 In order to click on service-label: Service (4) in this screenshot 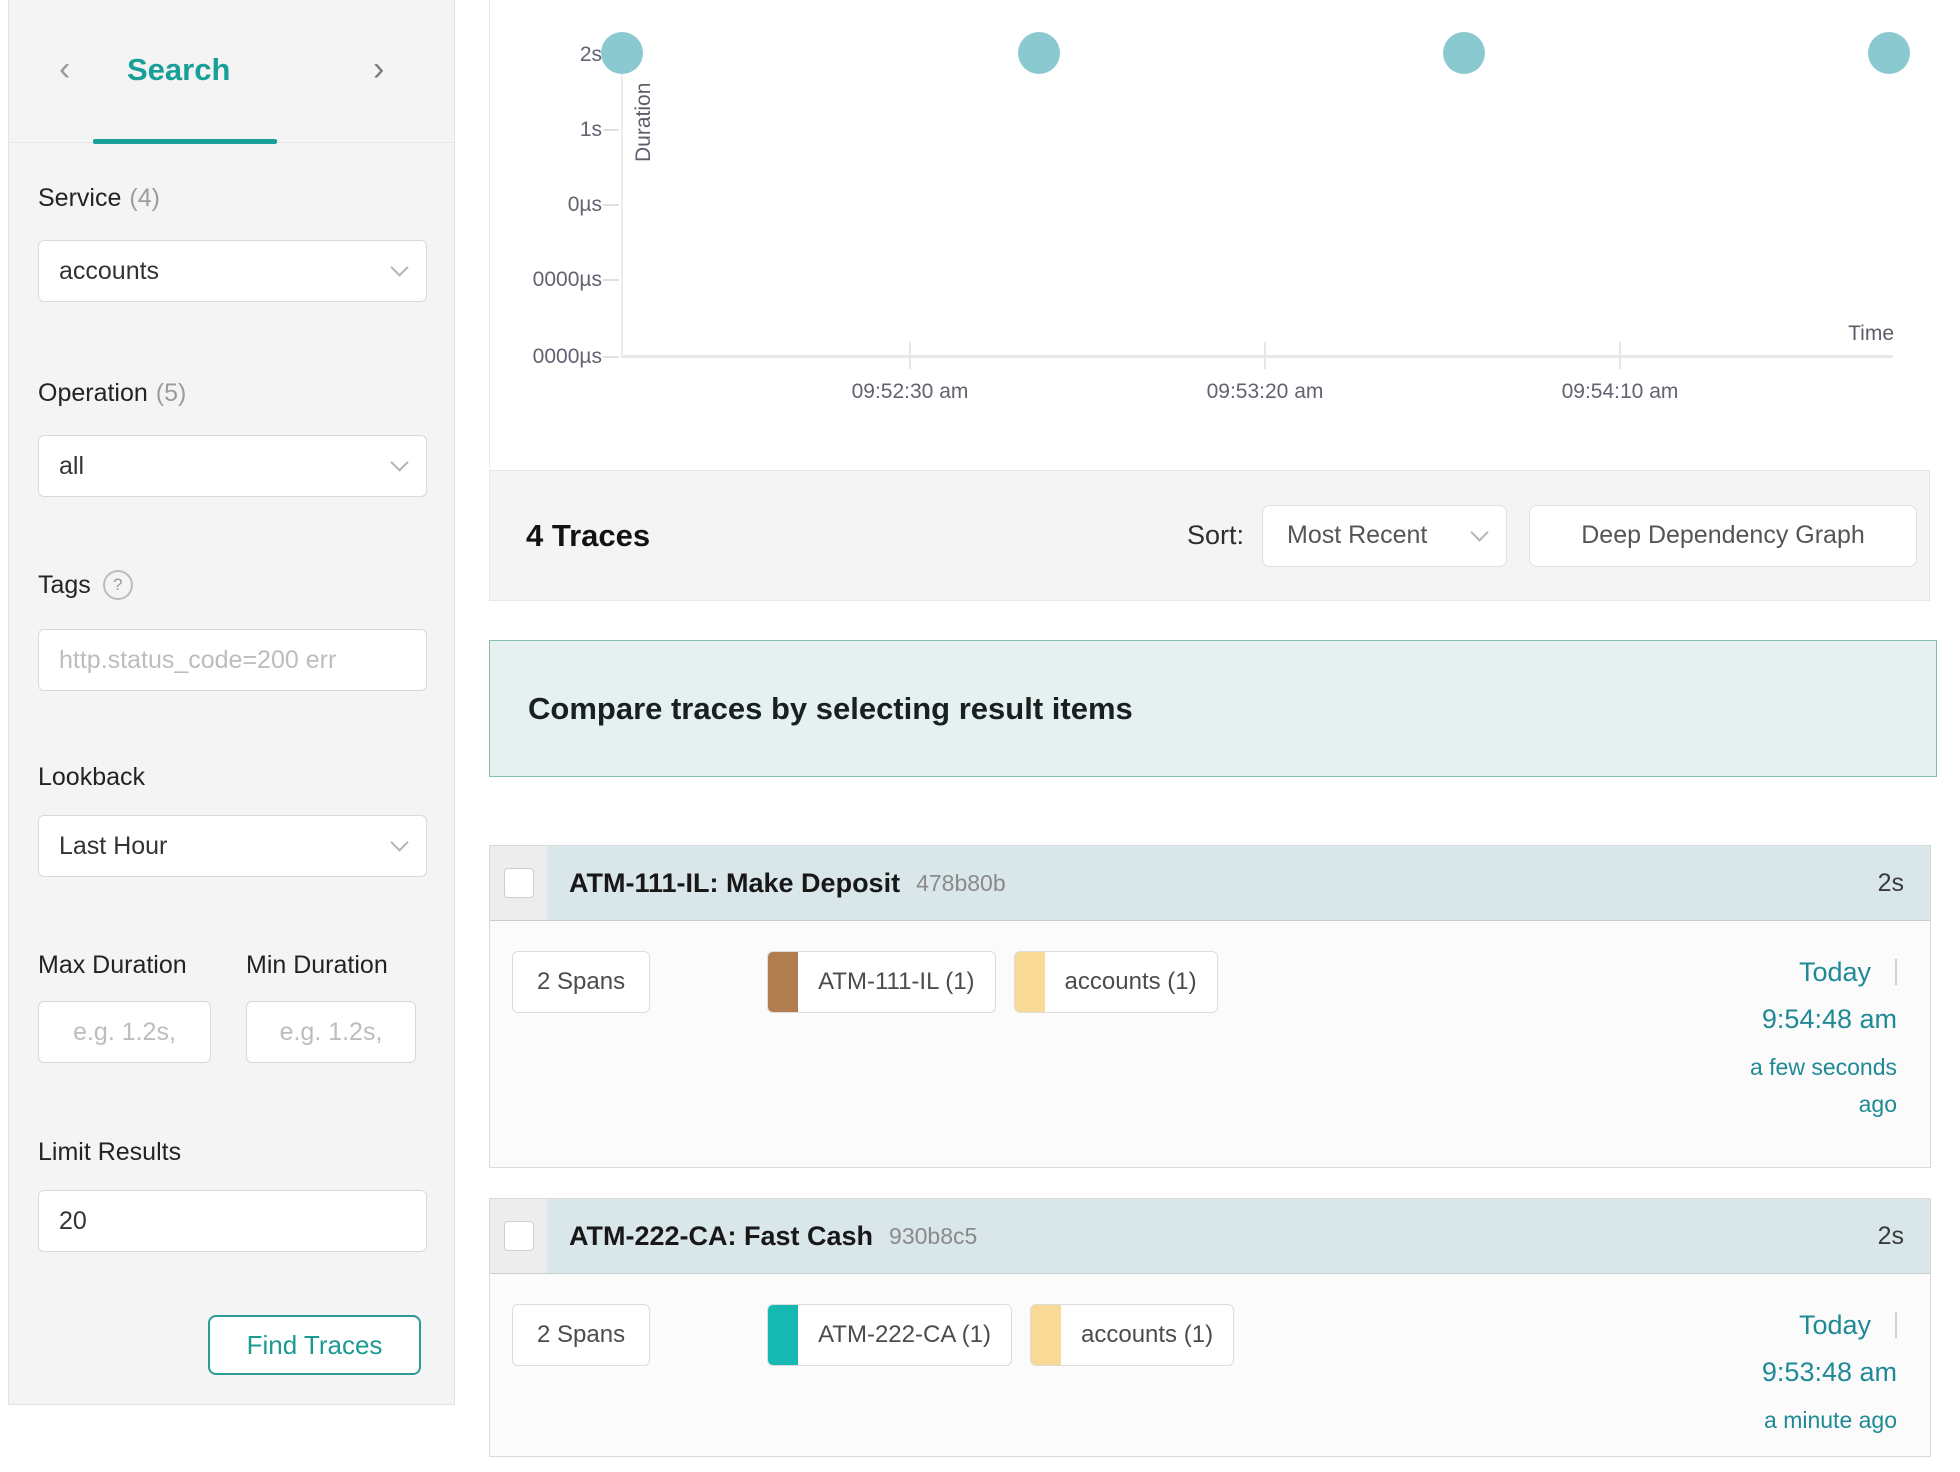, I will do `click(99, 198)`.